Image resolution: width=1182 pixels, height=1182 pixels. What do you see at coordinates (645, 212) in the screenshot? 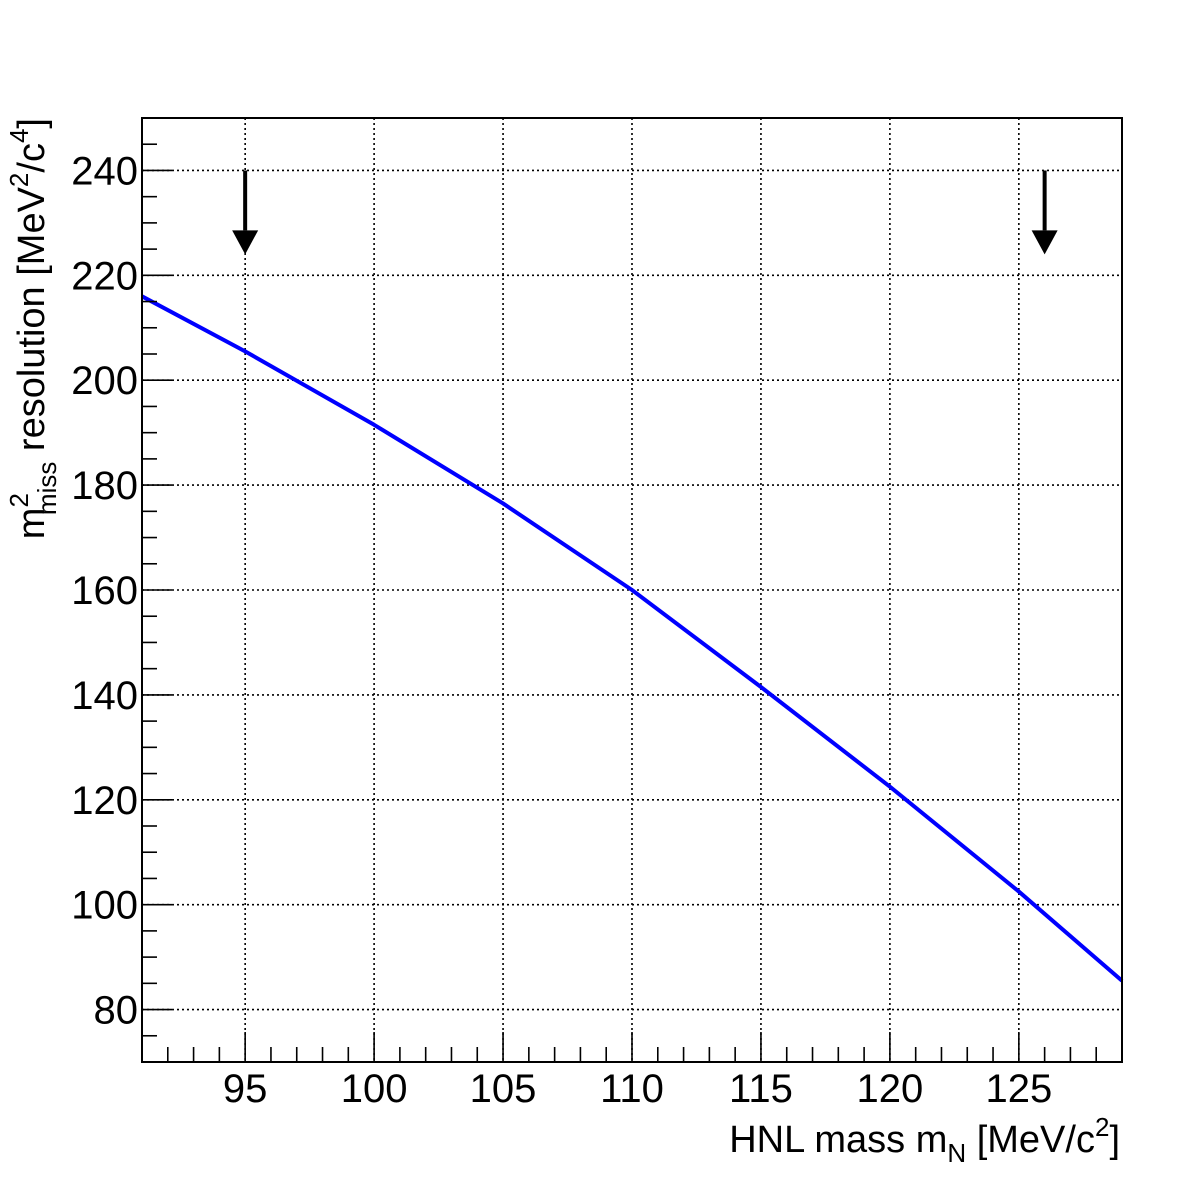
I see `arrows-layer` at bounding box center [645, 212].